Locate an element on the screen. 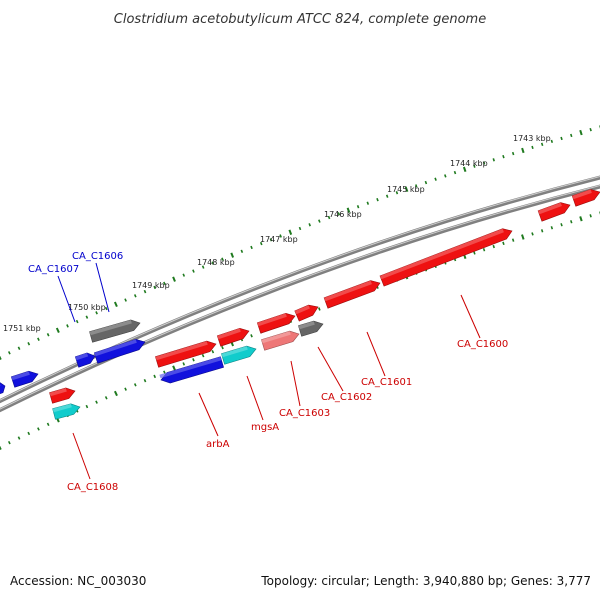  gene-label: CA_C1602 is located at coordinates (346, 397).